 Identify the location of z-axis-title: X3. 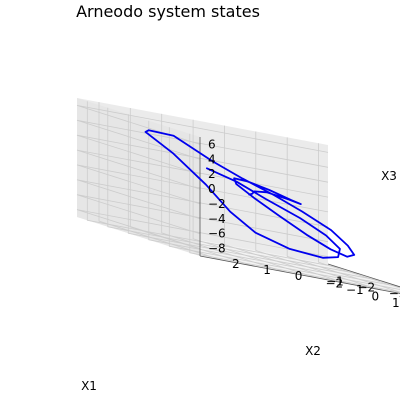
(389, 176).